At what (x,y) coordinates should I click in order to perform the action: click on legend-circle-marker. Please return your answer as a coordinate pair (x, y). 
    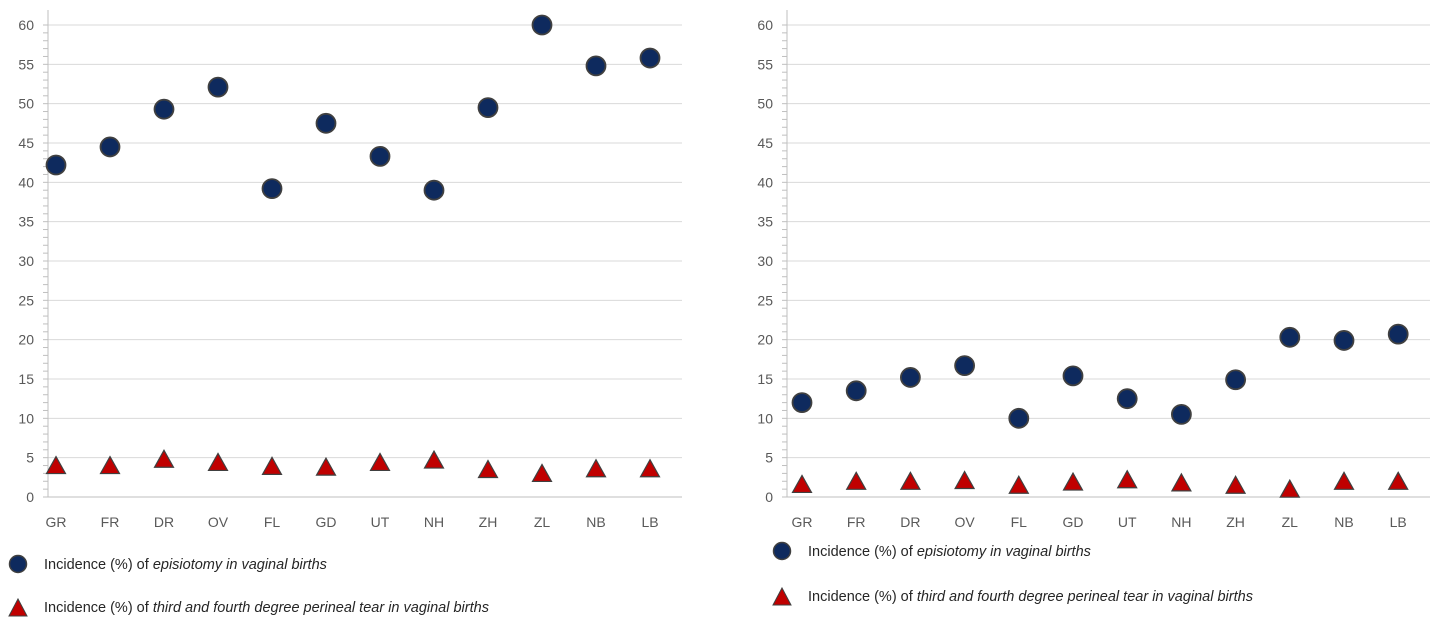
    Looking at the image, I should click on (26, 565).